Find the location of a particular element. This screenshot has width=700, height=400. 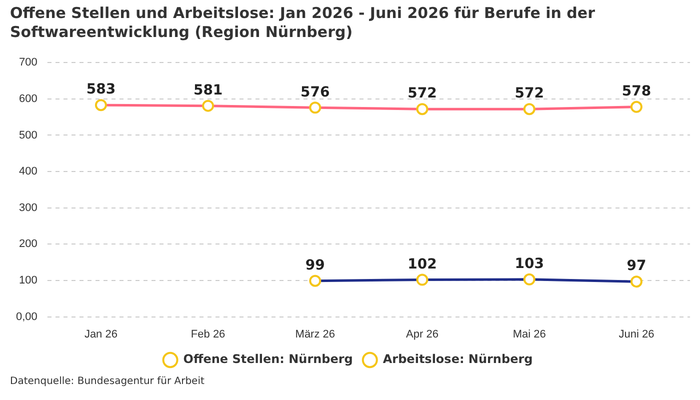

data-label: 576 is located at coordinates (315, 92).